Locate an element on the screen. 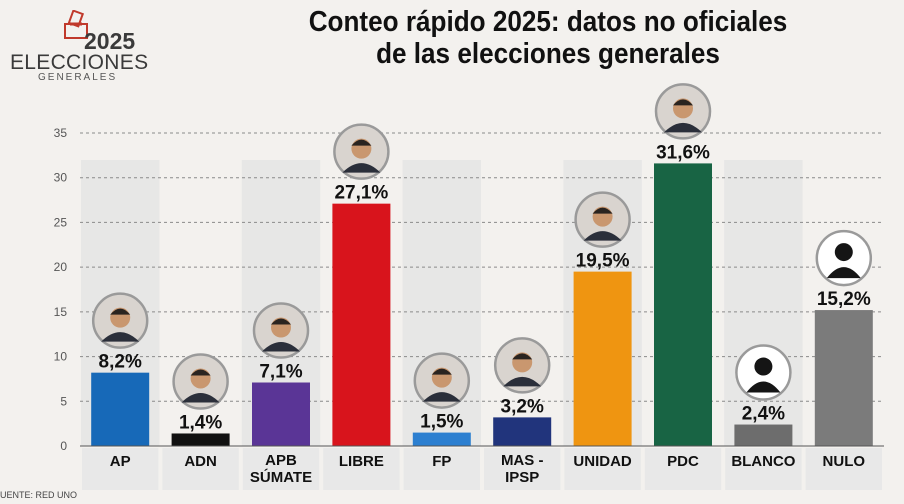 This screenshot has width=904, height=504. chart-title-line-1: Conteo rápido 2025: datos no oficiales is located at coordinates (548, 22).